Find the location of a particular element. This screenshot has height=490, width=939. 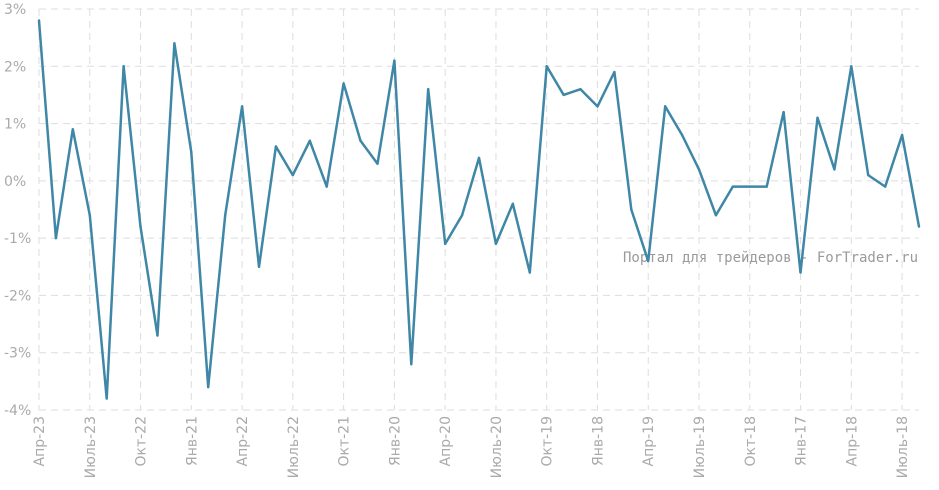

y-tick-label: 1% is located at coordinates (15, 125).